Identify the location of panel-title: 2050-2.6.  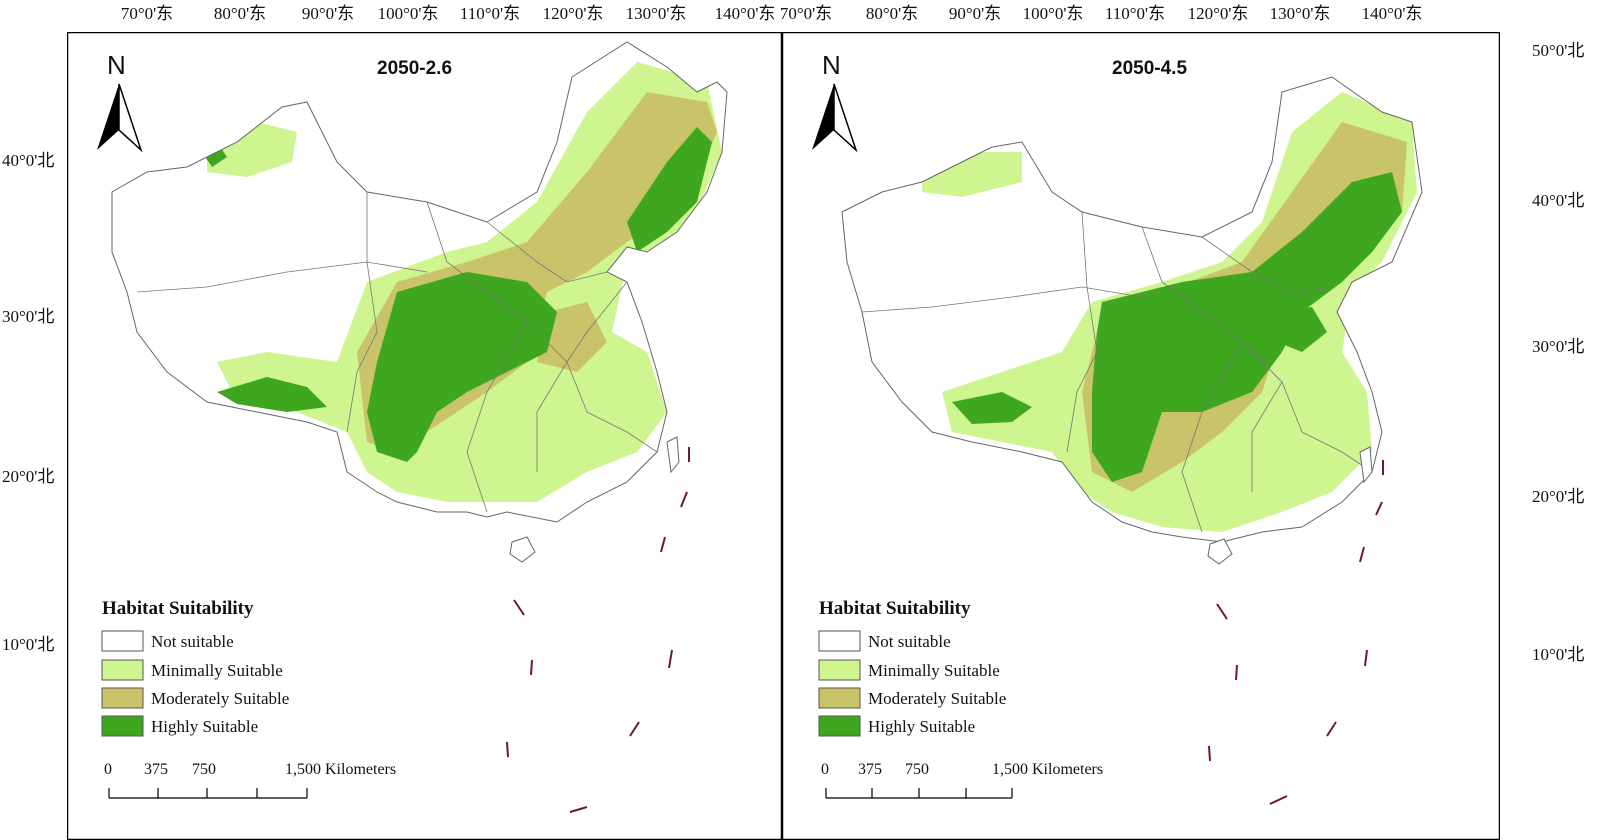
(415, 68).